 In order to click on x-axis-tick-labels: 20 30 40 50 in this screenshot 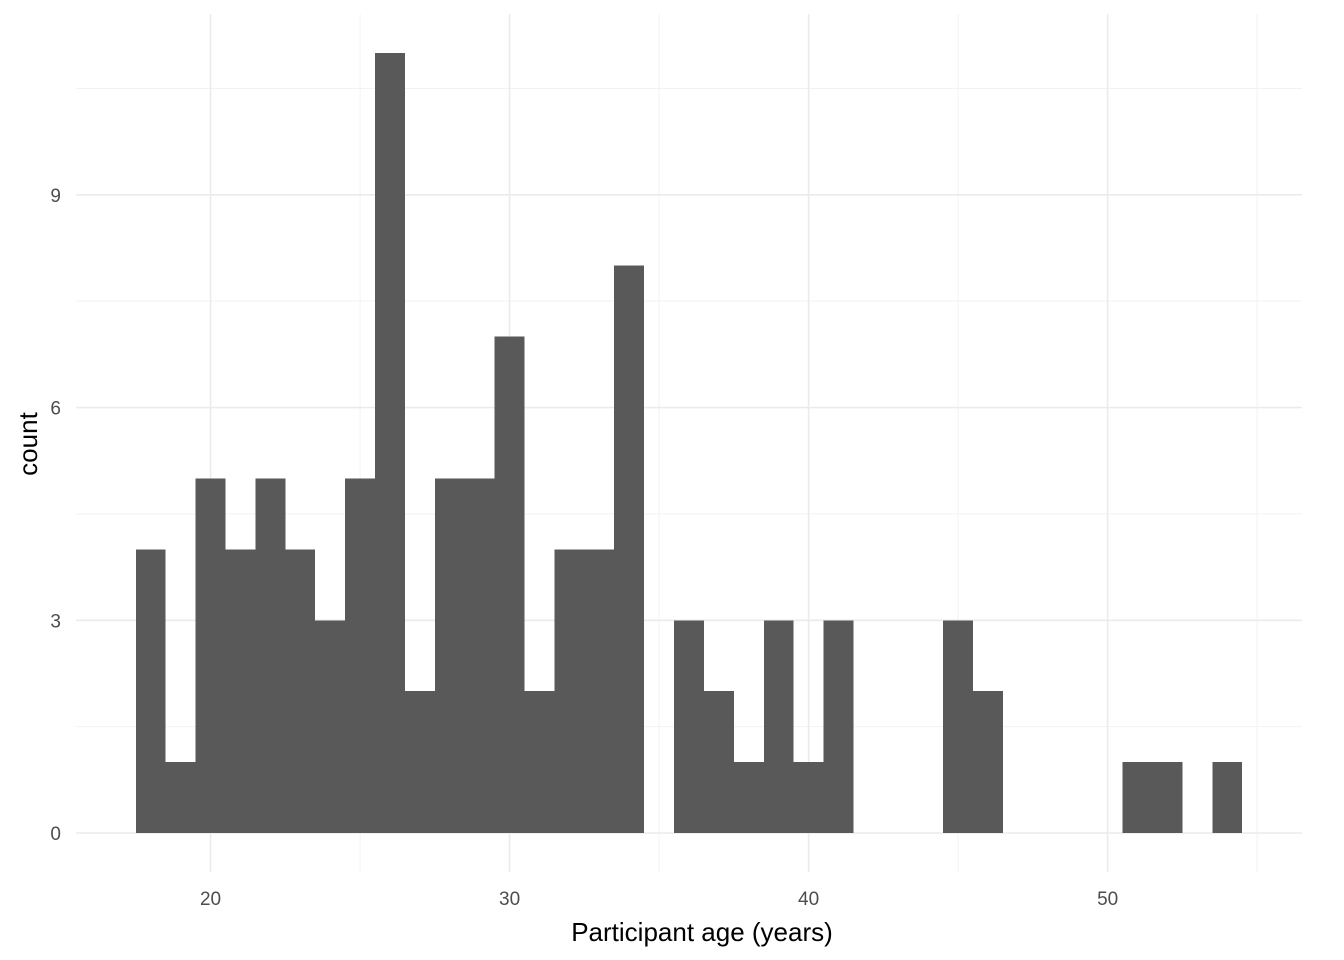, I will do `click(659, 899)`.